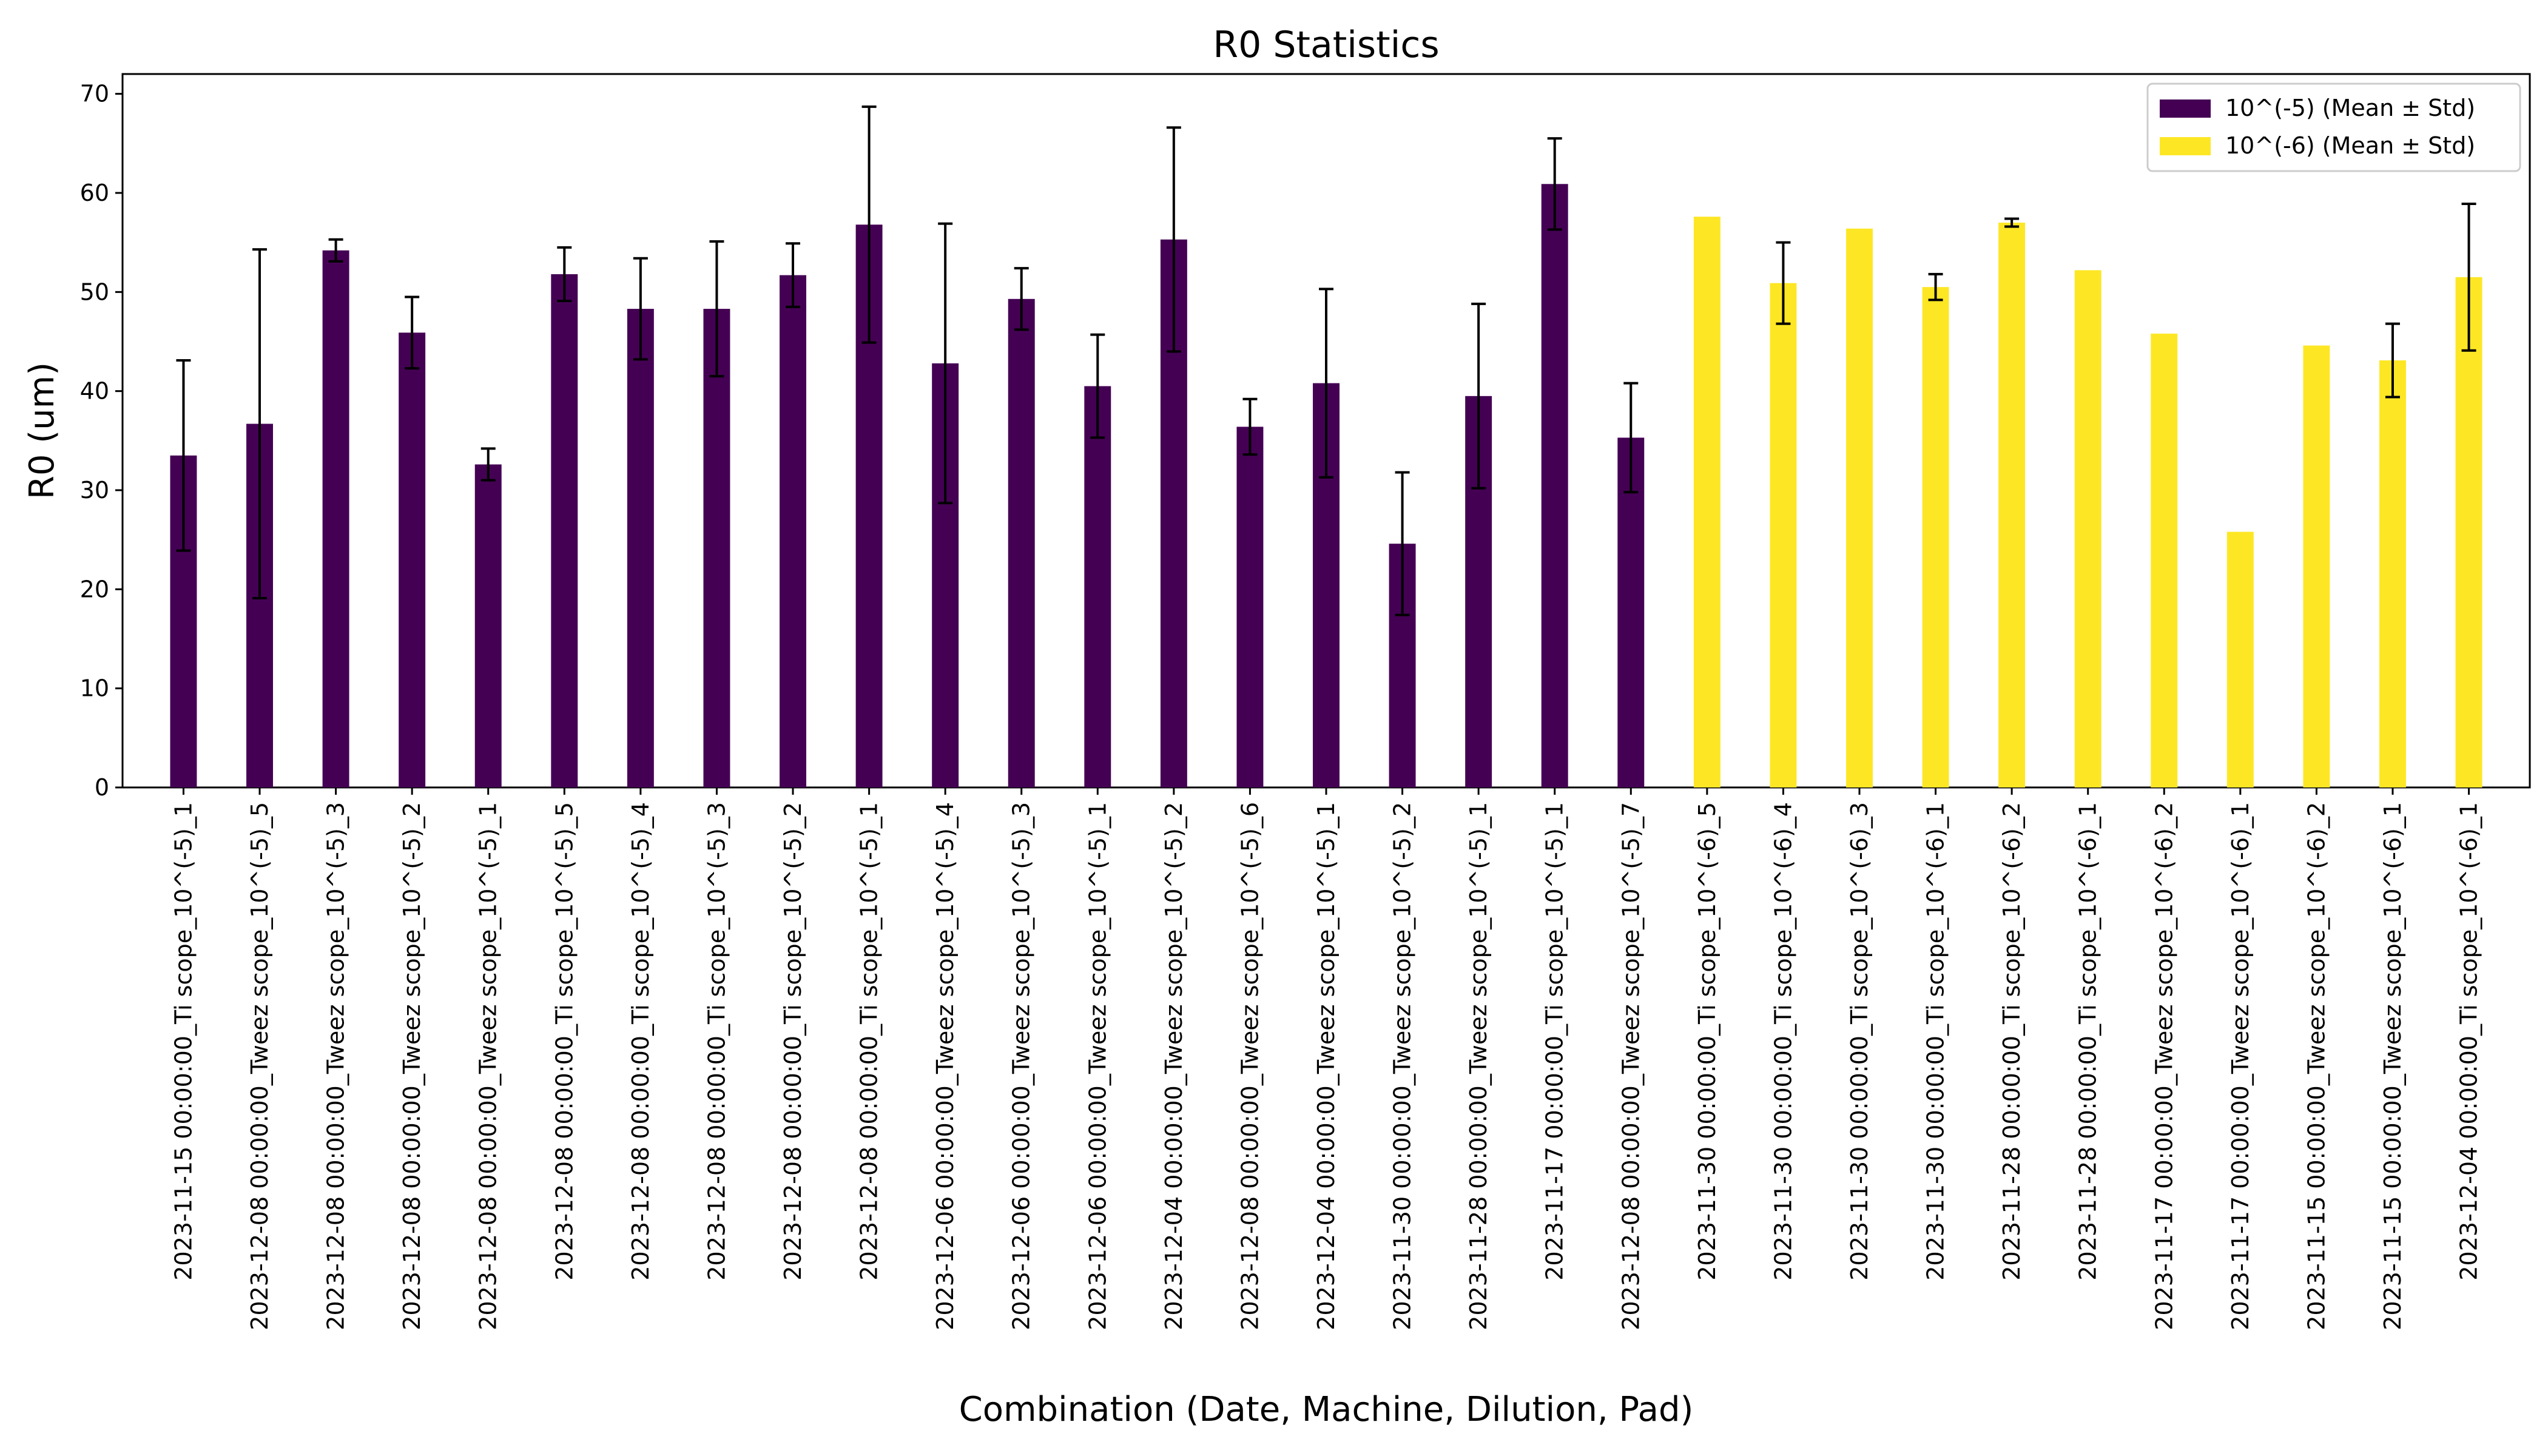  I want to click on chart-title: R0 Statistics, so click(1326, 45).